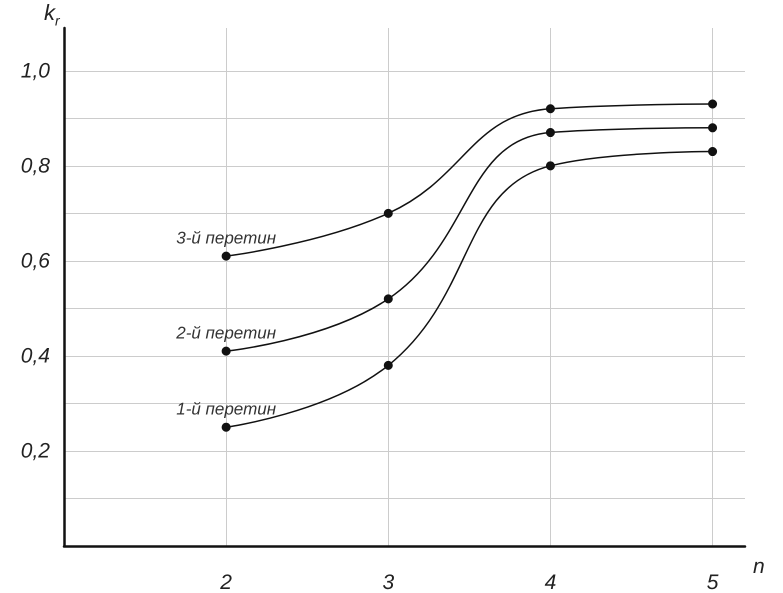 Image resolution: width=783 pixels, height=593 pixels. Describe the element at coordinates (226, 238) in the screenshot. I see `series-label: 3-й перетин` at that location.